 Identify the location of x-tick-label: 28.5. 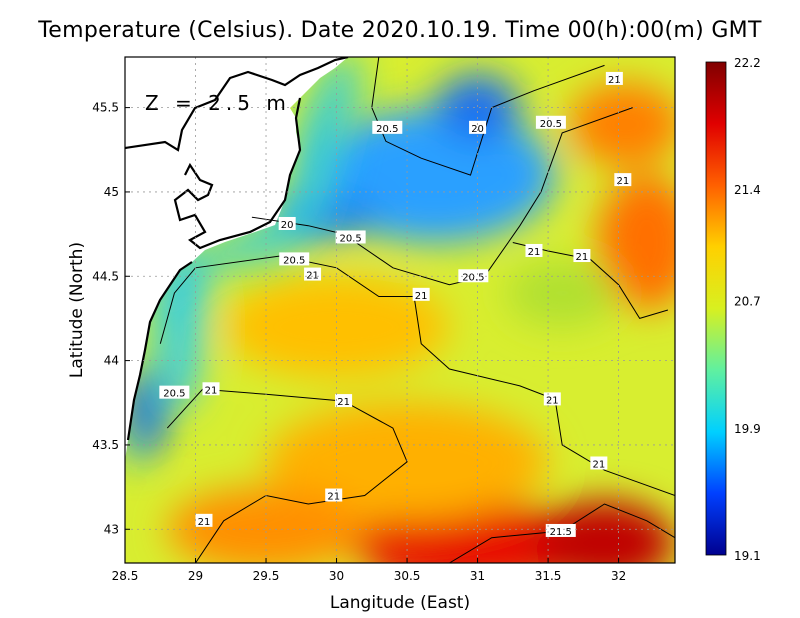
(125, 576).